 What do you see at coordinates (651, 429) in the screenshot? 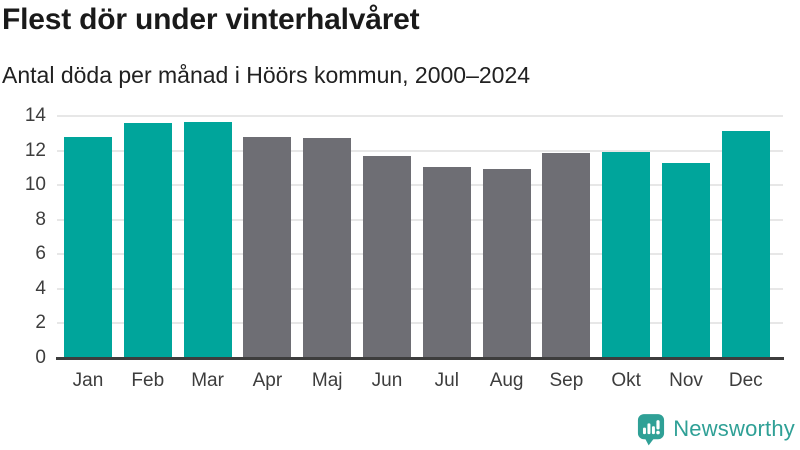
I see `newsworthy-bar-chart-bubble-icon` at bounding box center [651, 429].